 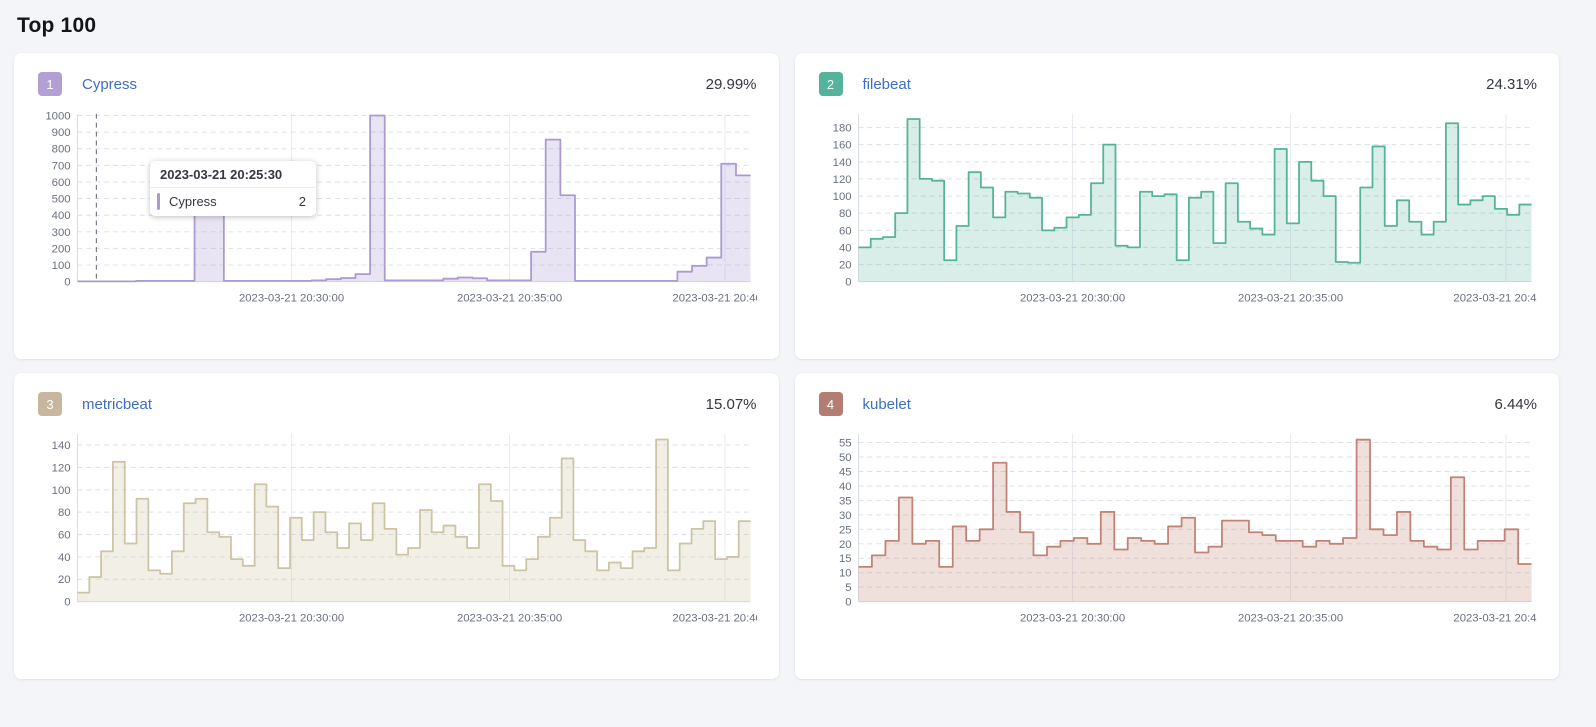 I want to click on series-link: filebeat, so click(x=886, y=84).